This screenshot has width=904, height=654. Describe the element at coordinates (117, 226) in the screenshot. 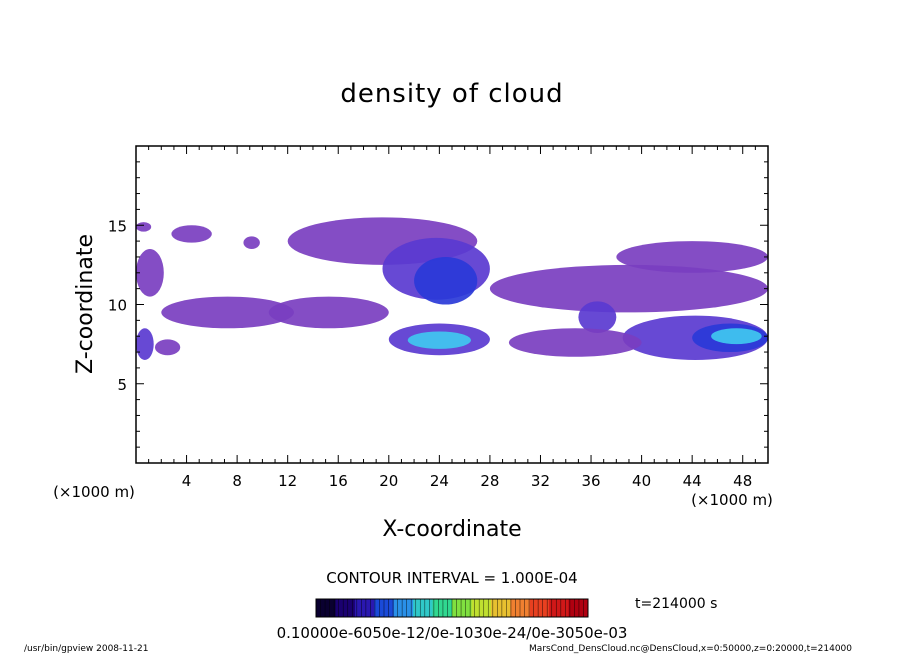

I see `y-tick-label: 15` at that location.